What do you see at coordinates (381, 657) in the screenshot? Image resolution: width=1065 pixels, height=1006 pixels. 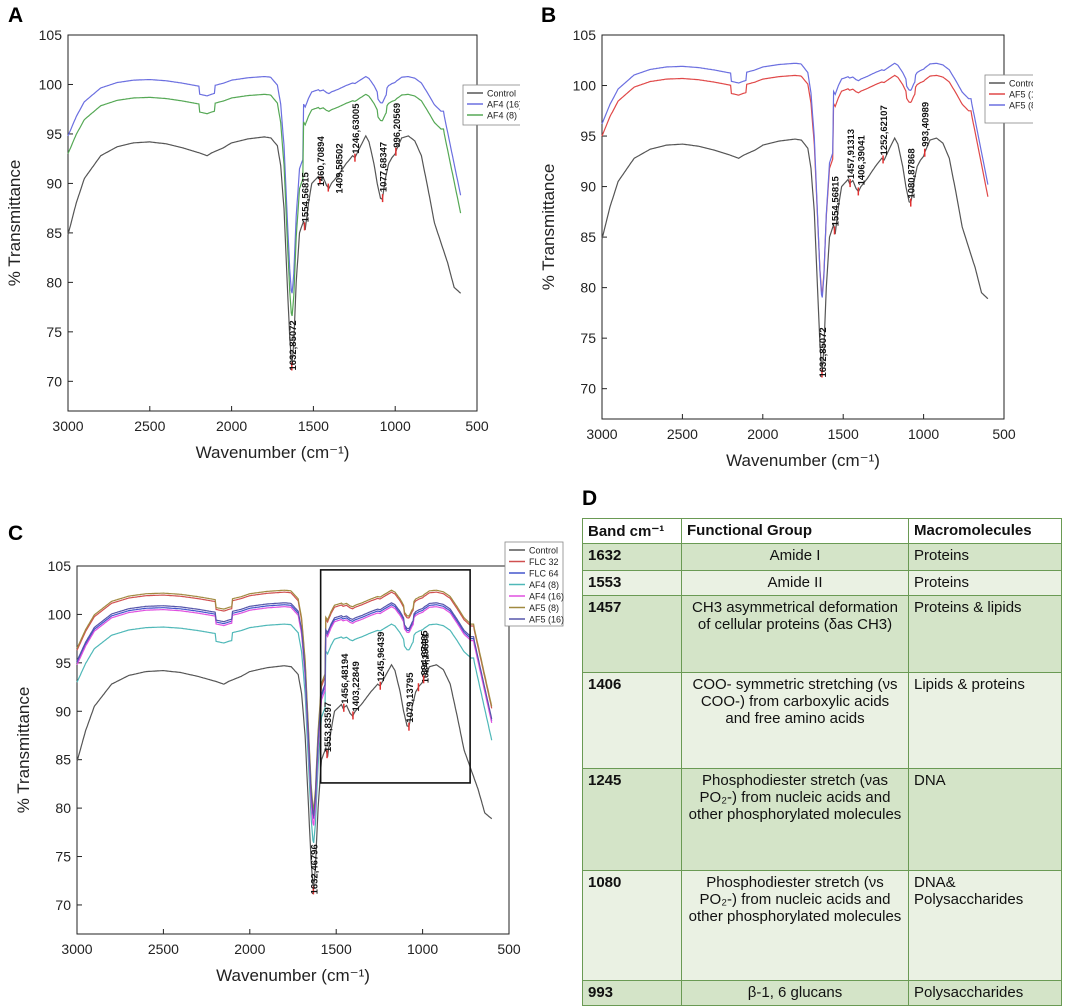 I see `peak-label: 1245,96439` at bounding box center [381, 657].